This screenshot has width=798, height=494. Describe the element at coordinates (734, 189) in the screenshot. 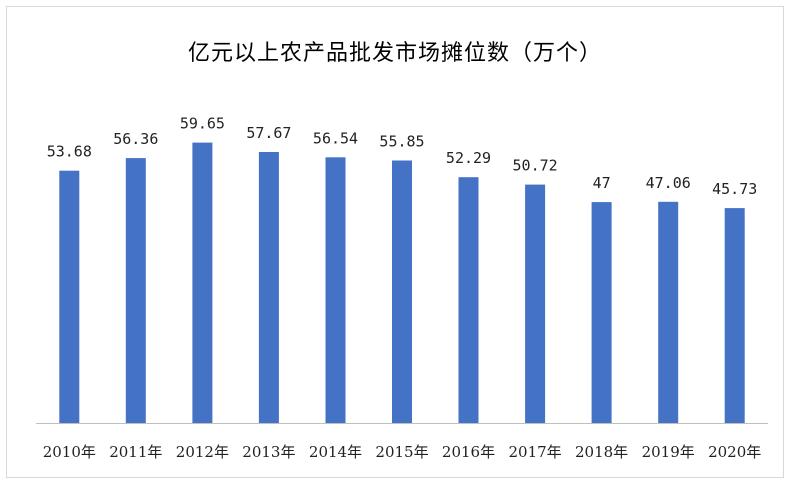

I see `value-label: 45.73` at that location.